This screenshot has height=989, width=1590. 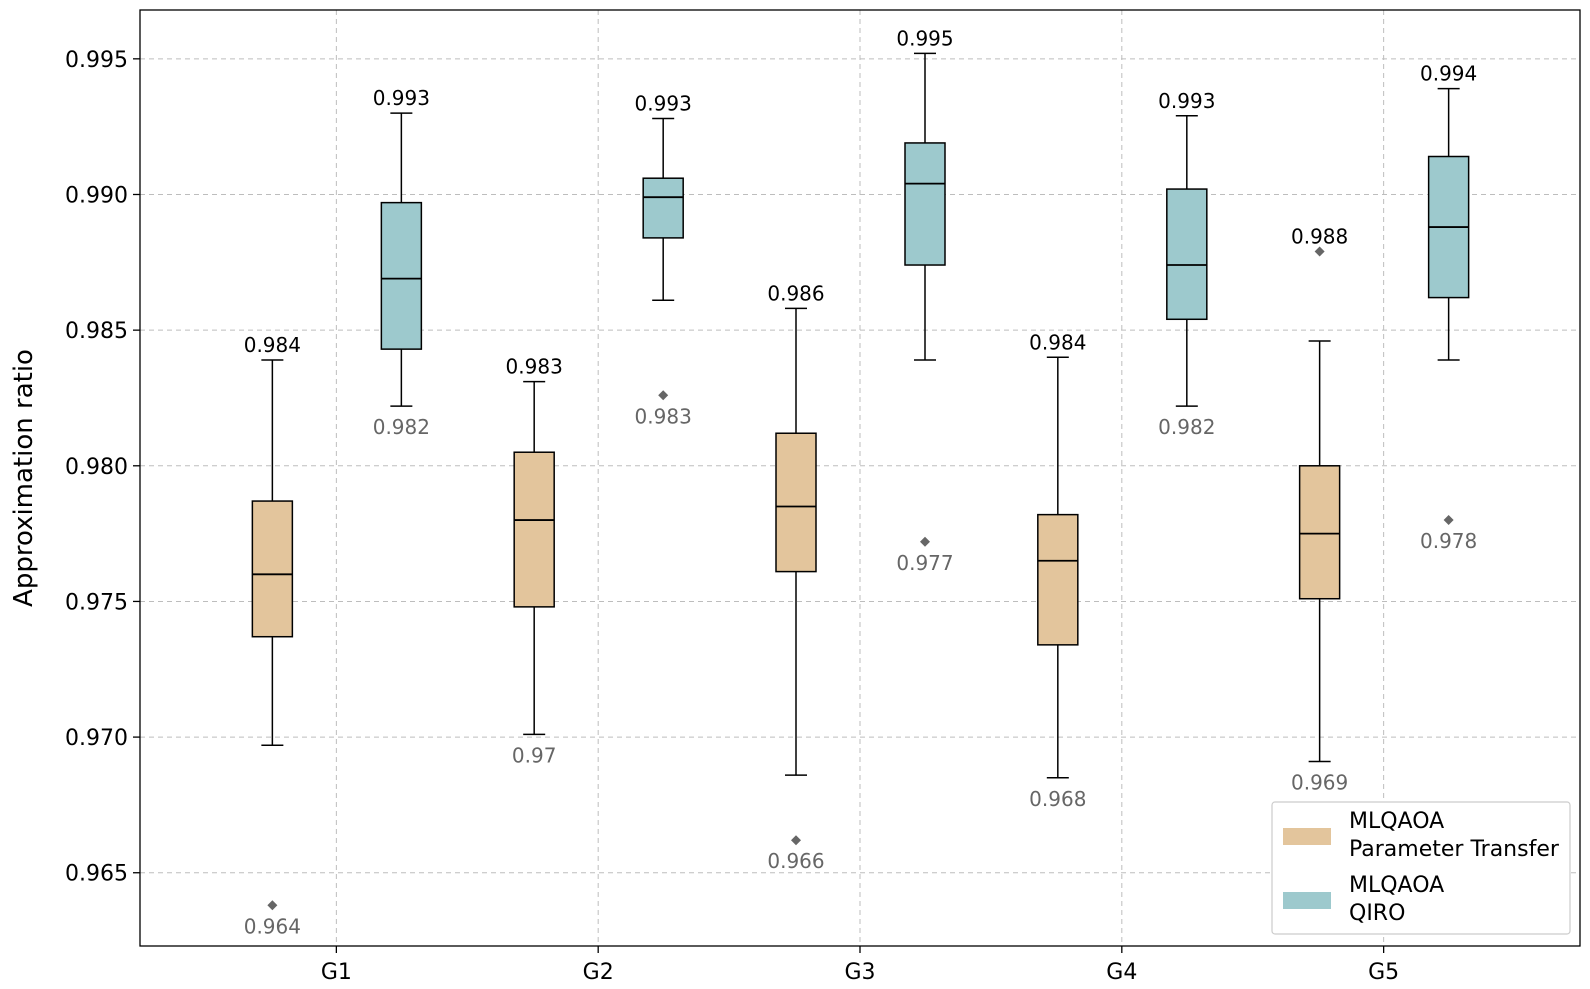 I want to click on box-g1-qiro, so click(x=401, y=259).